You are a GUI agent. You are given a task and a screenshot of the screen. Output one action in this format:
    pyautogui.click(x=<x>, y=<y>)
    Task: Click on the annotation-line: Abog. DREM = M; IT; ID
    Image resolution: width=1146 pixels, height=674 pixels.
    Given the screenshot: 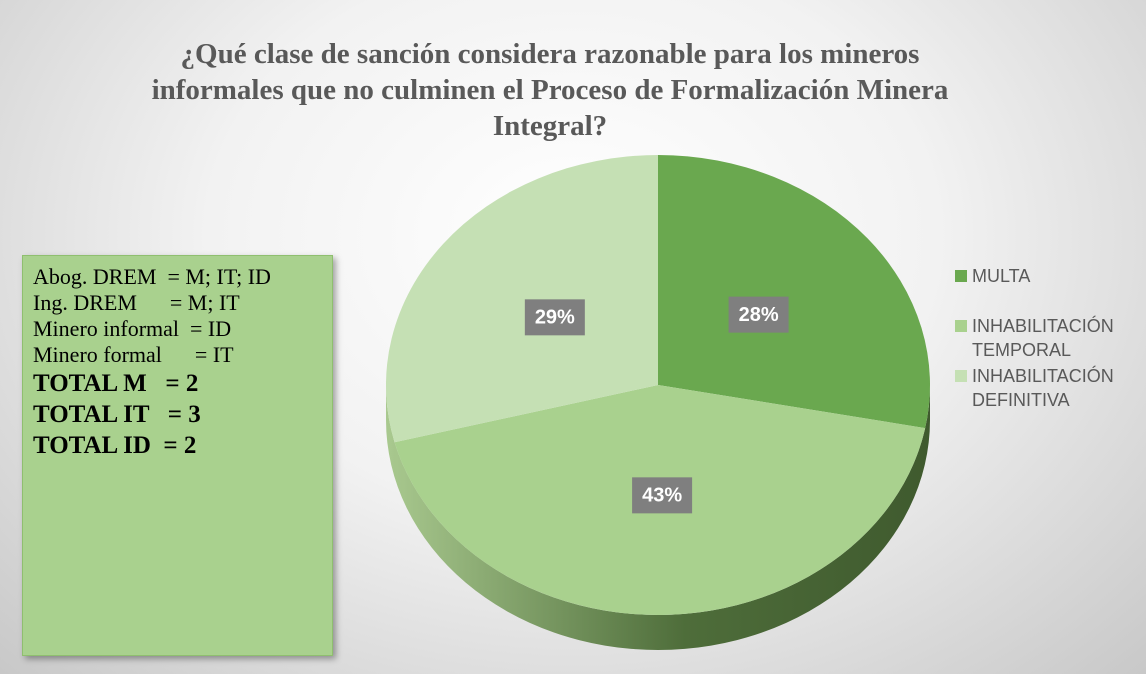 What is the action you would take?
    pyautogui.click(x=152, y=276)
    